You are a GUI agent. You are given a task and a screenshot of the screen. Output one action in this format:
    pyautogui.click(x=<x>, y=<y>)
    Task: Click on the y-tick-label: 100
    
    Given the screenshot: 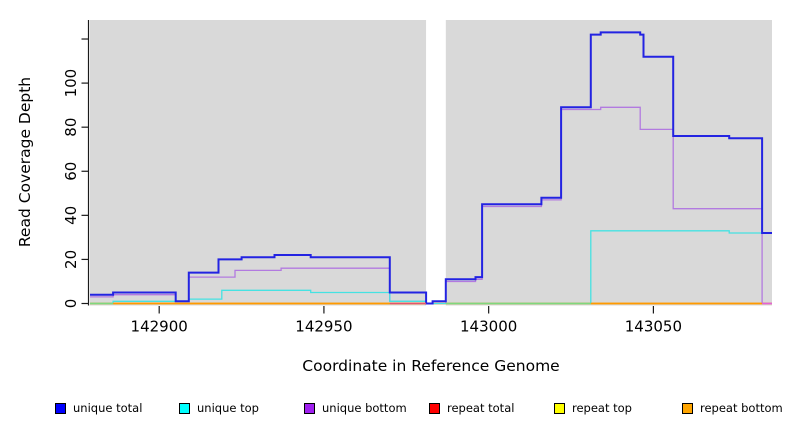 What is the action you would take?
    pyautogui.click(x=71, y=83)
    